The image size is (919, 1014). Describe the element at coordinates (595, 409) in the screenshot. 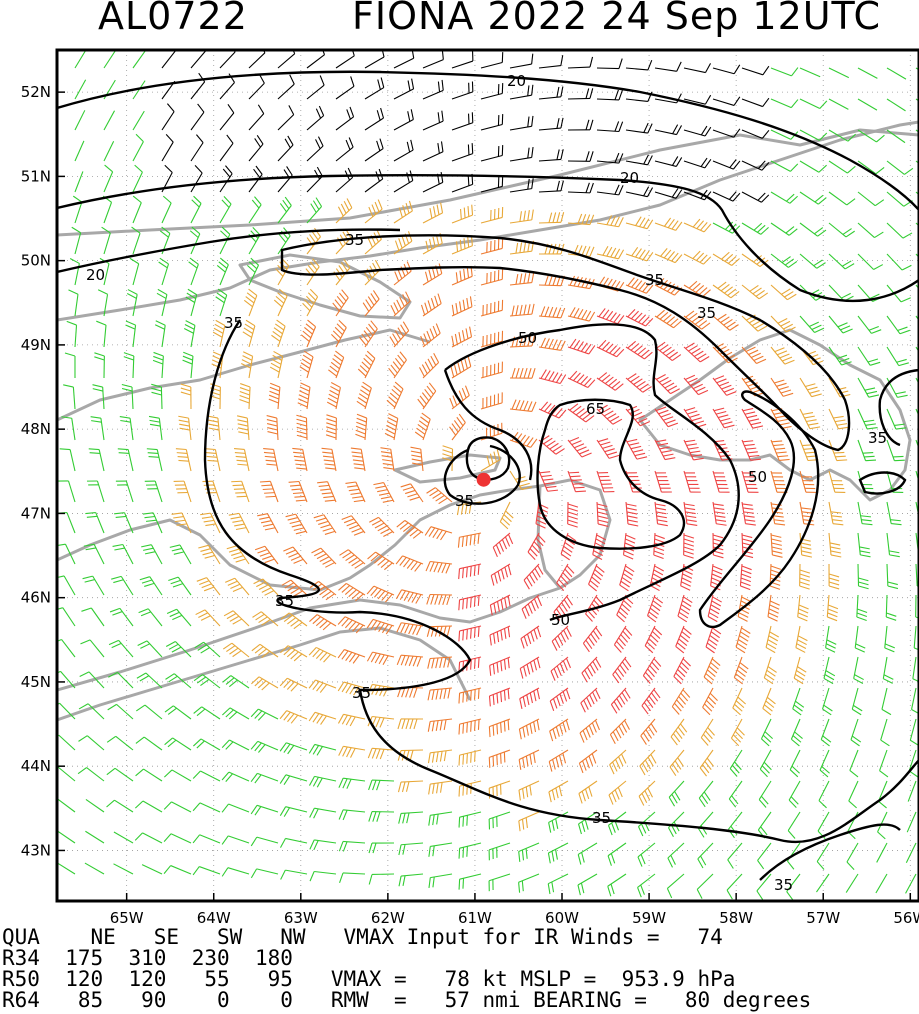

I see `contour-label-65: 65` at that location.